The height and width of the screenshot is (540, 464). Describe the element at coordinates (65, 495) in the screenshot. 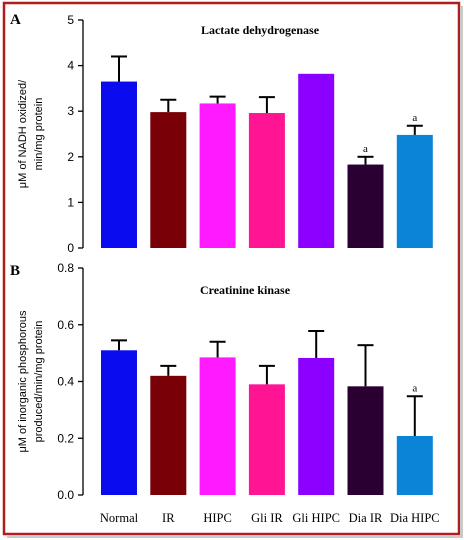

I see `y-tick-label: 0.0` at that location.